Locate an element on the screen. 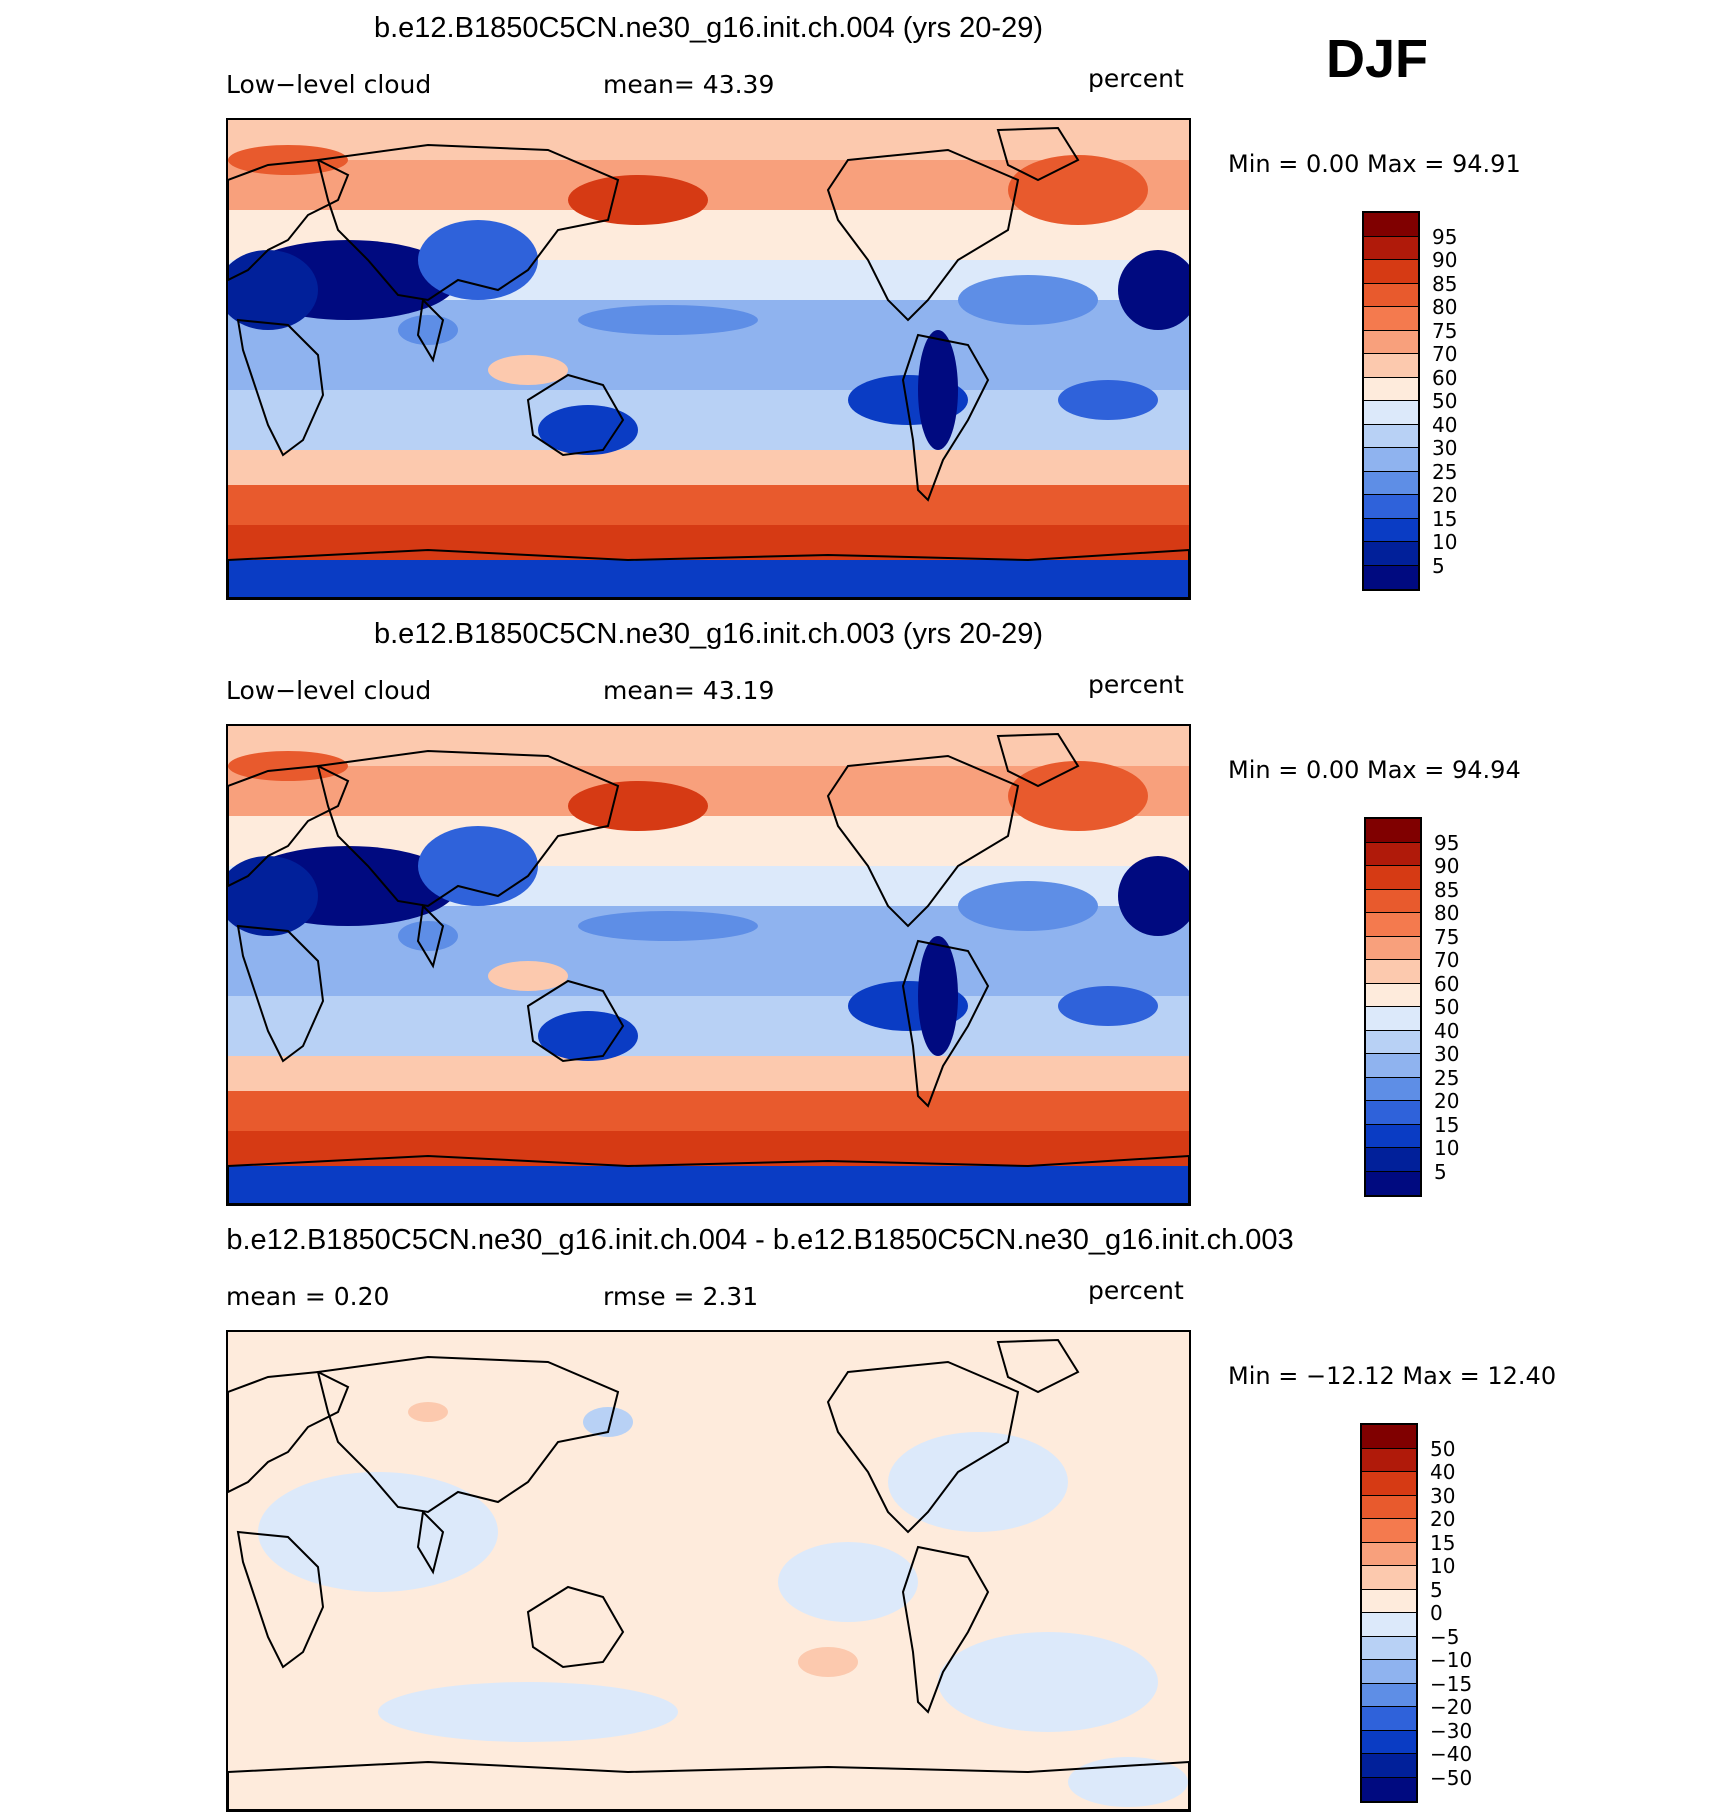 The image size is (1710, 1813). mean-label: mean= 43.39 is located at coordinates (689, 84).